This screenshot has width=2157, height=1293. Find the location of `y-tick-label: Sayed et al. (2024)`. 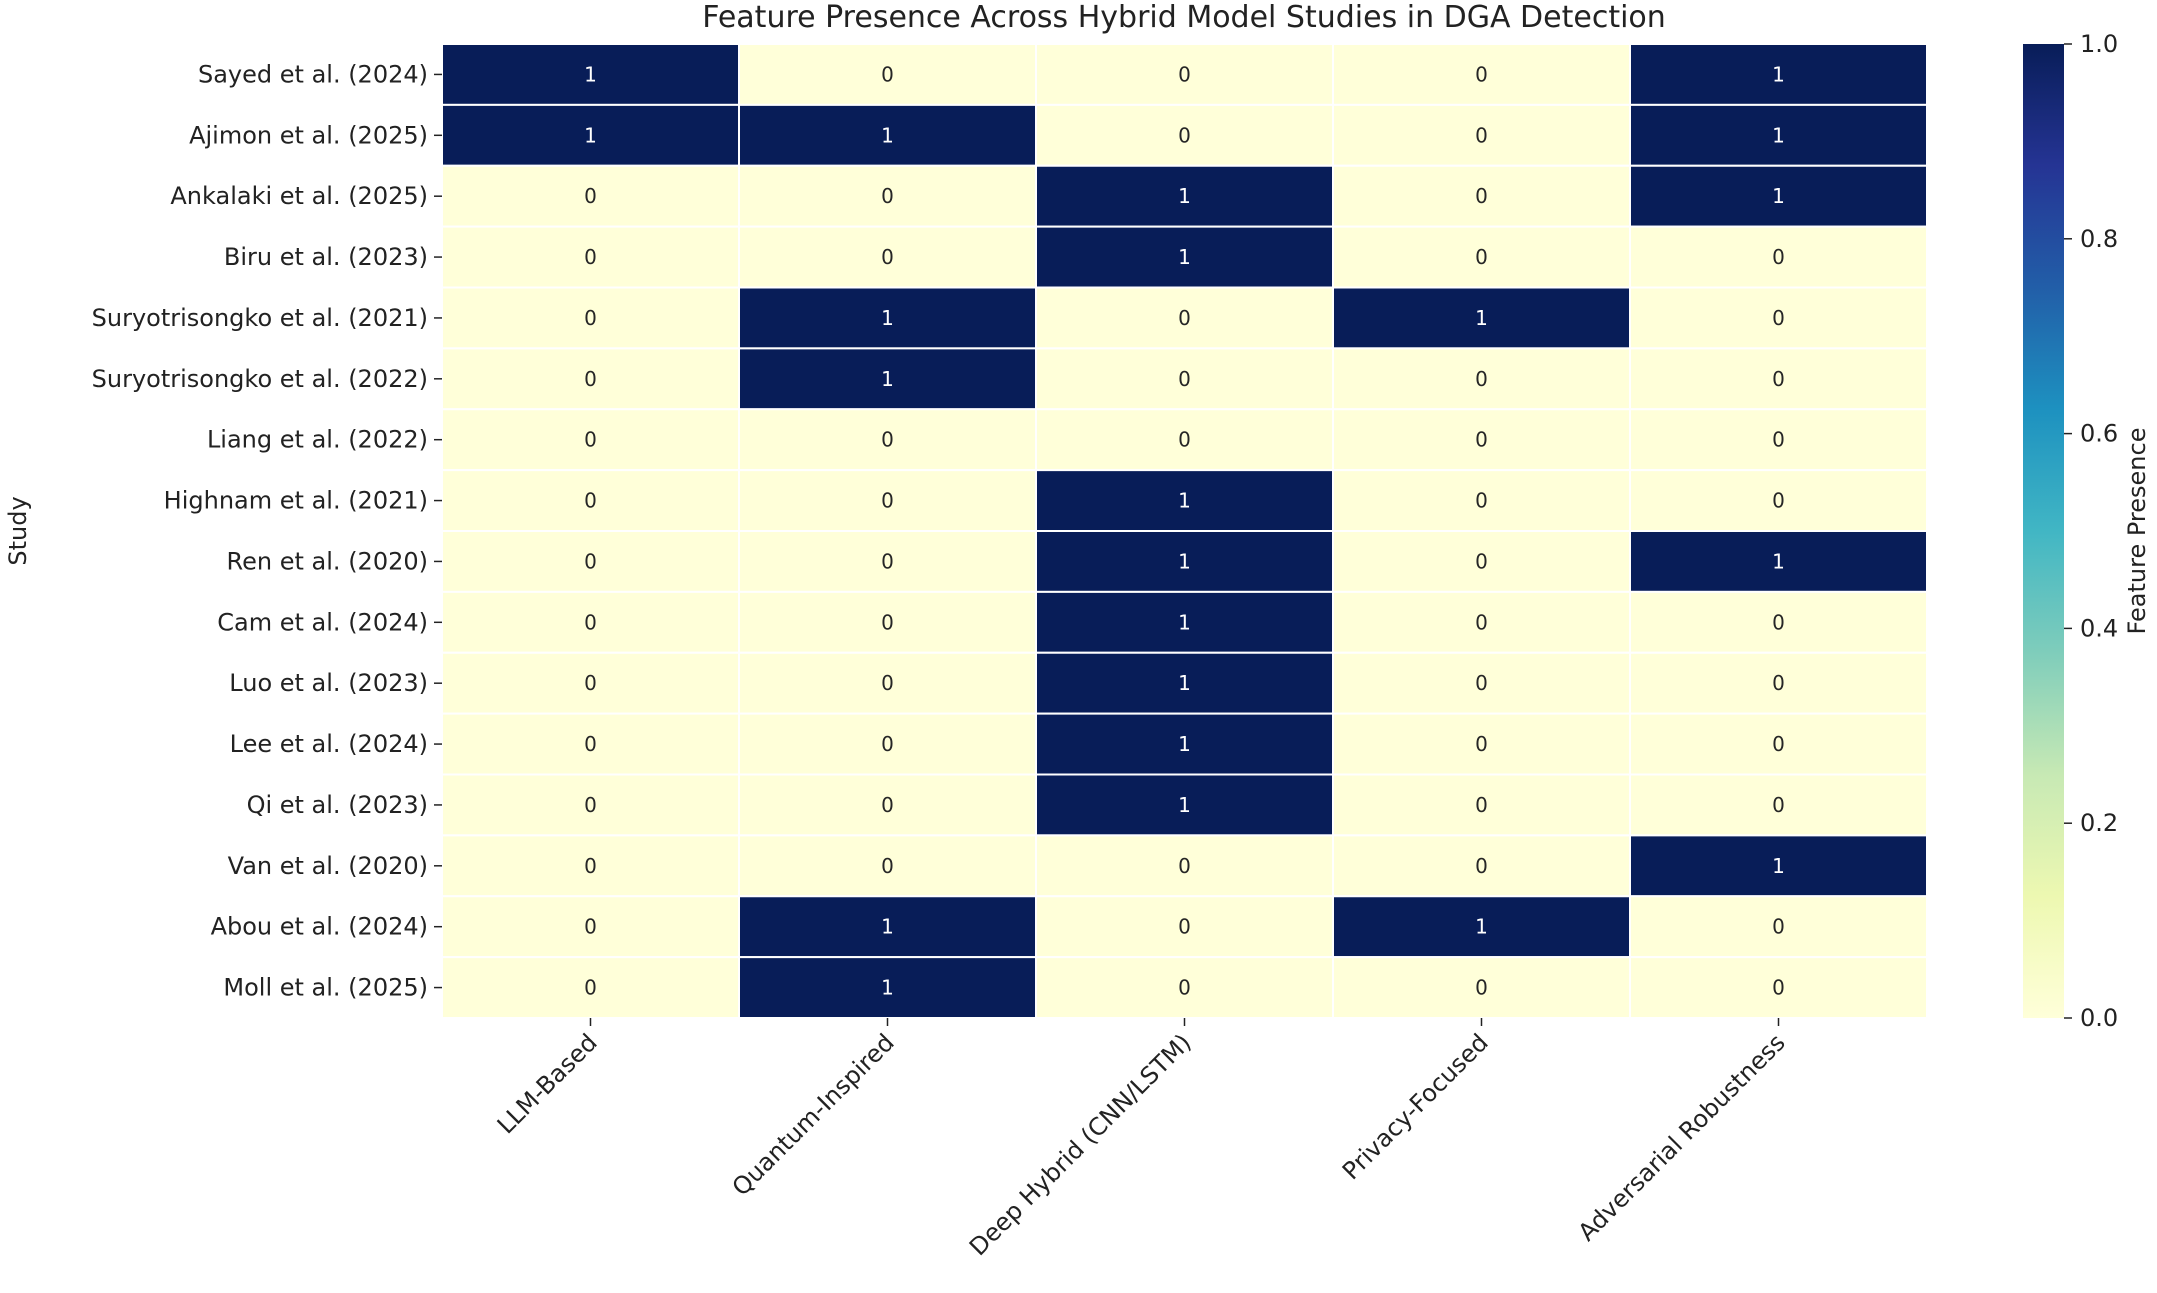

y-tick-label: Sayed et al. (2024) is located at coordinates (313, 74).